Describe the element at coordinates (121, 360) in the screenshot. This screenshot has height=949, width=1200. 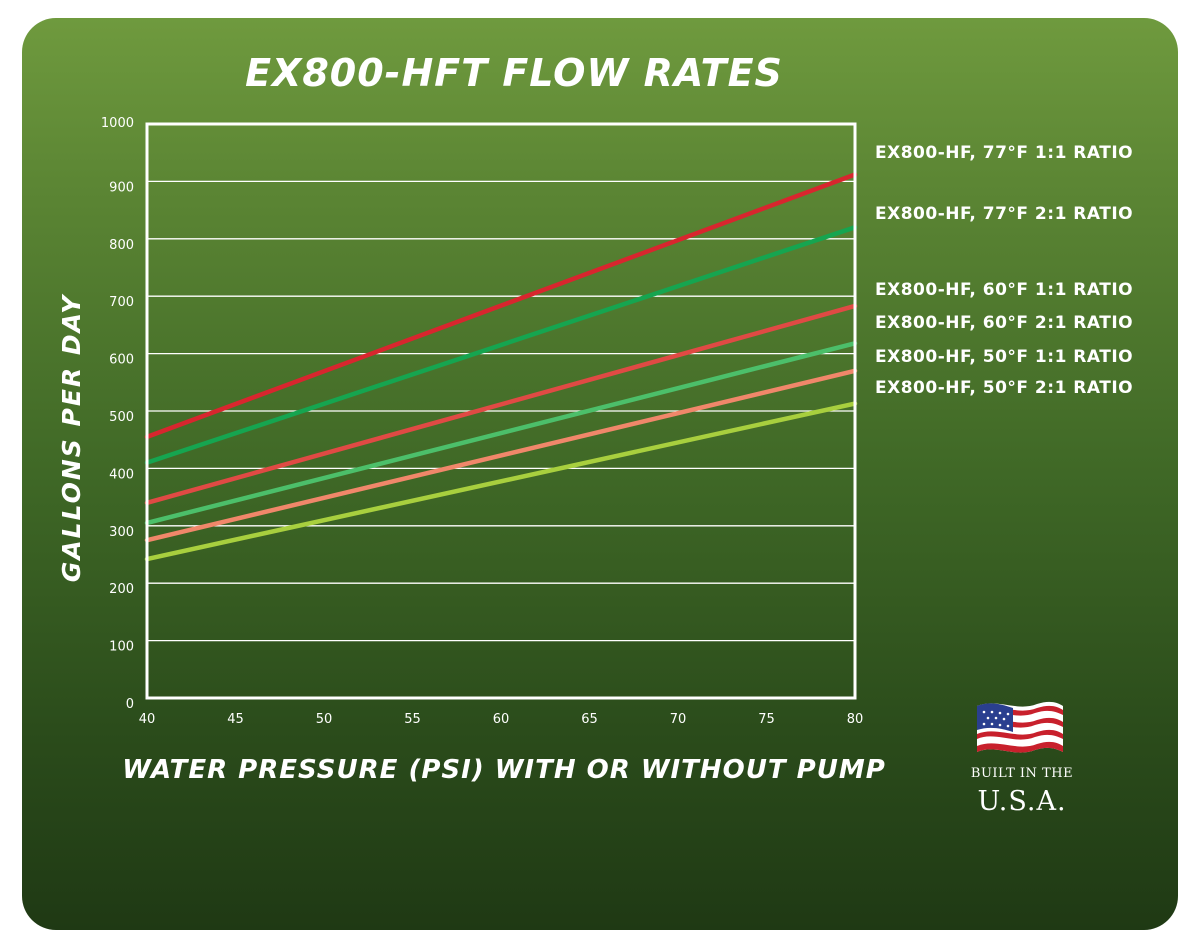
I see `y-tick-label: 600` at that location.